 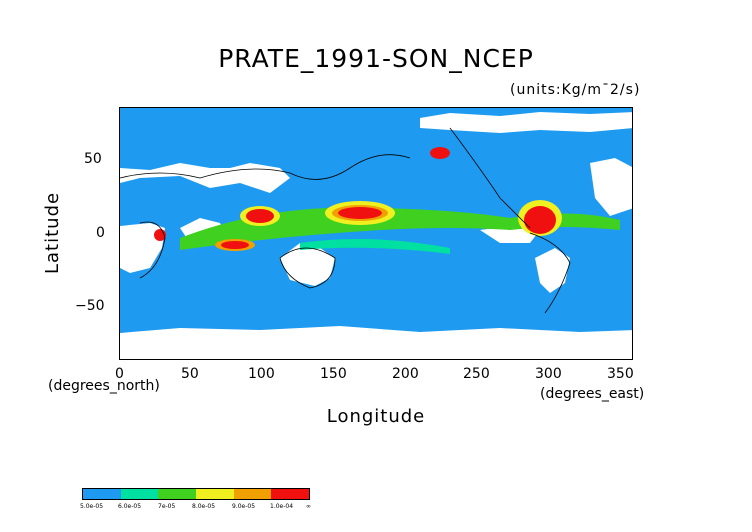 I want to click on x-axis-label: Longitude, so click(x=376, y=416).